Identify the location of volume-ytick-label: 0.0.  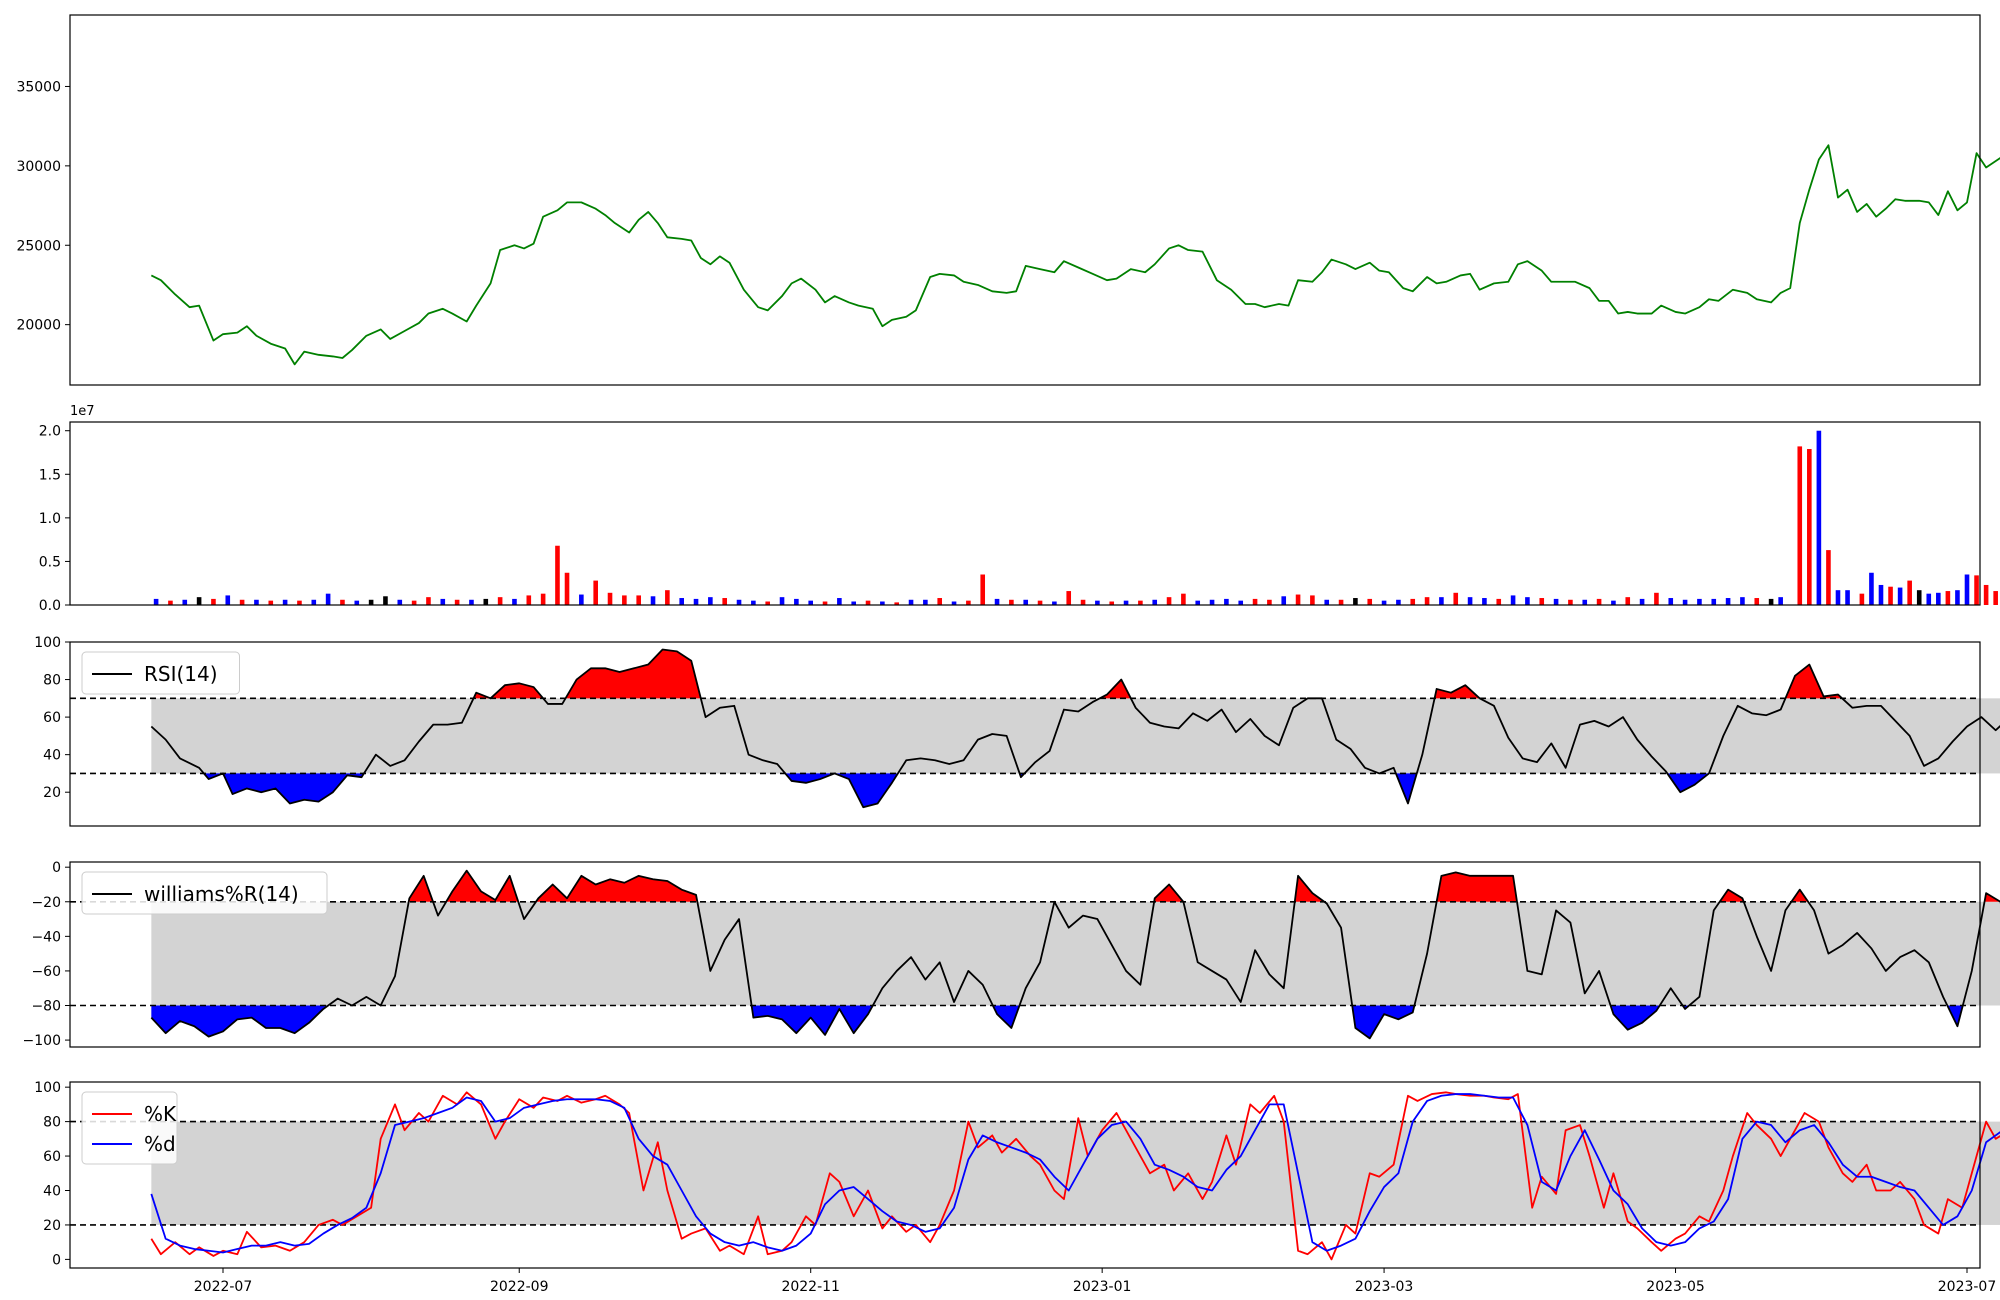
(50, 606).